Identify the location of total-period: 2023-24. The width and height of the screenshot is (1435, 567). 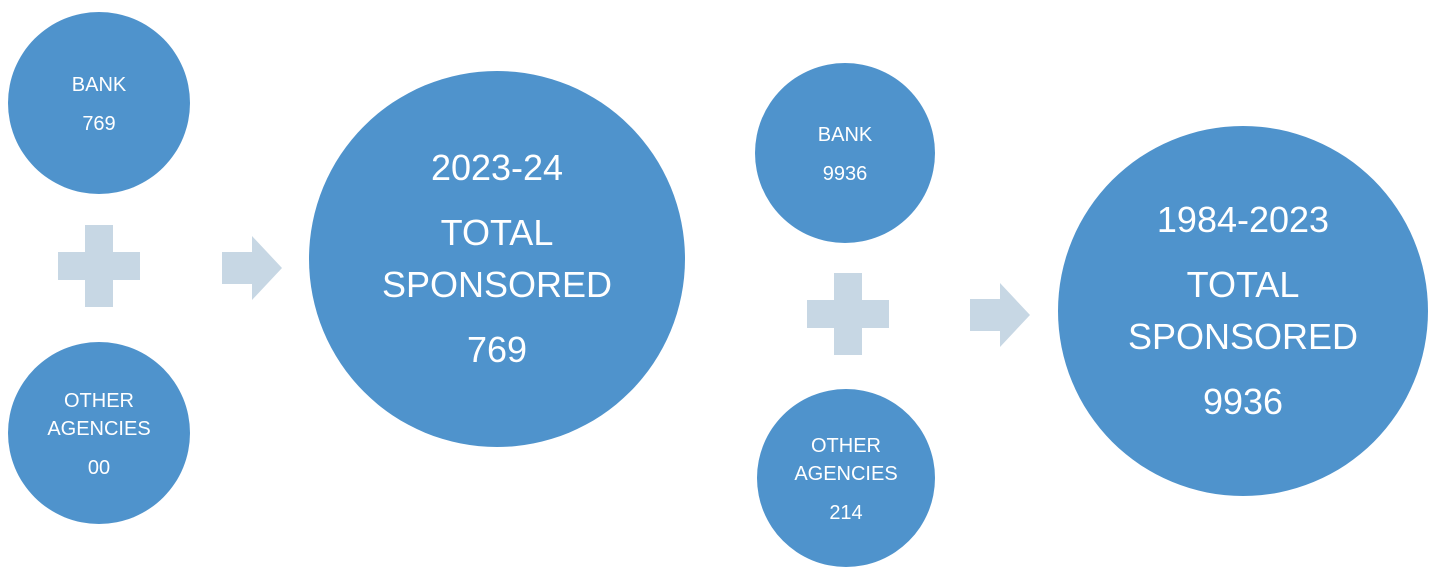
(497, 167).